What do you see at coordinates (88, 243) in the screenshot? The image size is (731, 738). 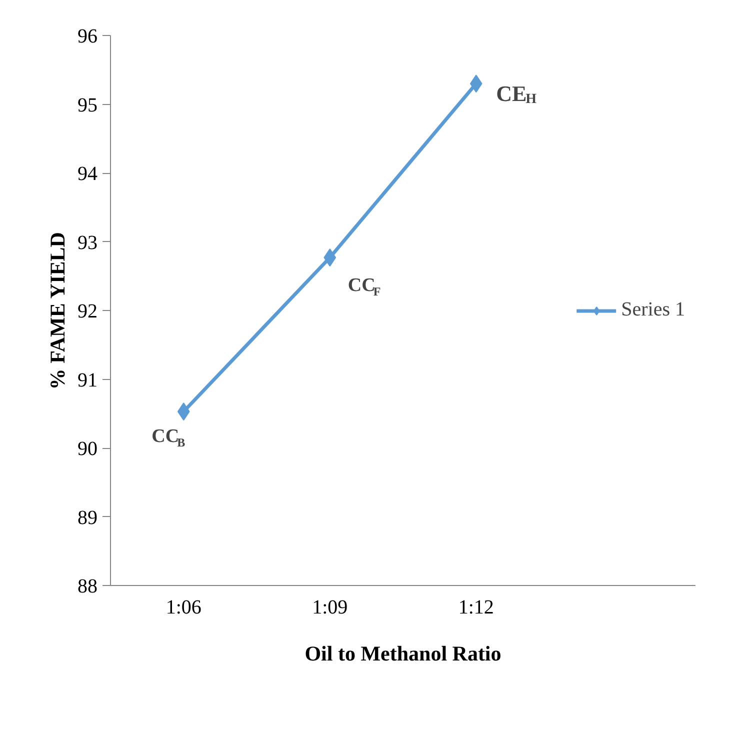 I see `y-tick-label: 93` at bounding box center [88, 243].